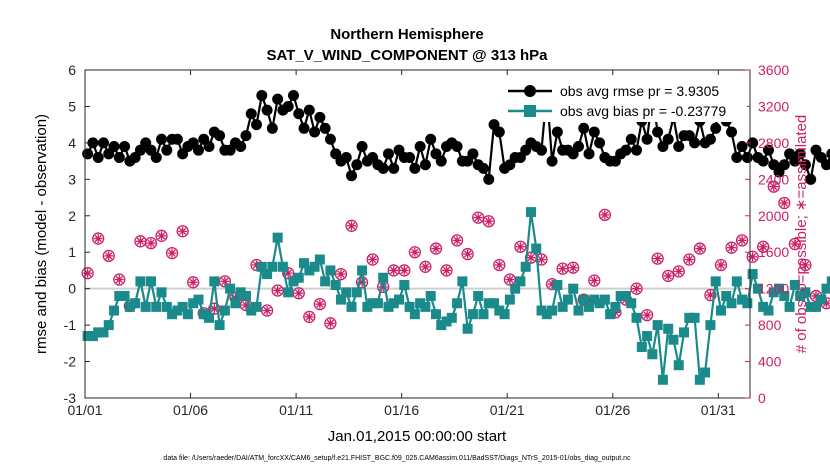  What do you see at coordinates (530, 111) in the screenshot?
I see `legend-bias-marker` at bounding box center [530, 111].